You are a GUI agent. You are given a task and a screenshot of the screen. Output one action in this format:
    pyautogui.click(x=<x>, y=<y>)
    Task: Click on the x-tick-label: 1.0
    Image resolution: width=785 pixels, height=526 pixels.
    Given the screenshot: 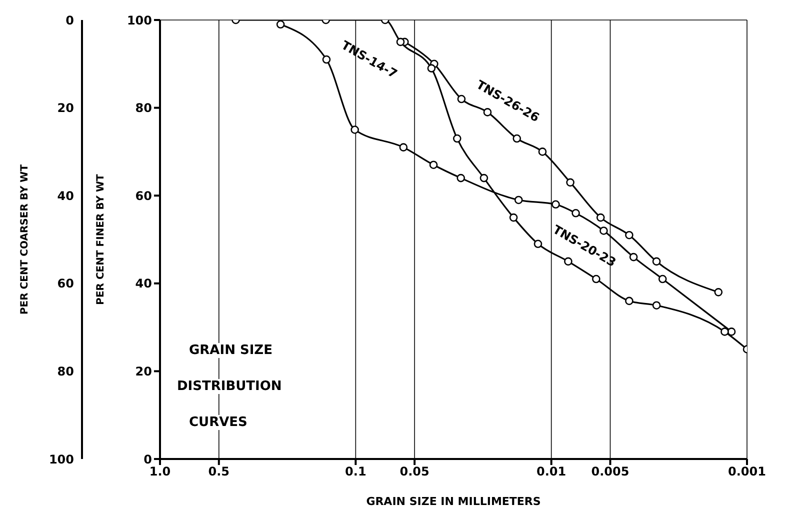 What is the action you would take?
    pyautogui.click(x=160, y=471)
    